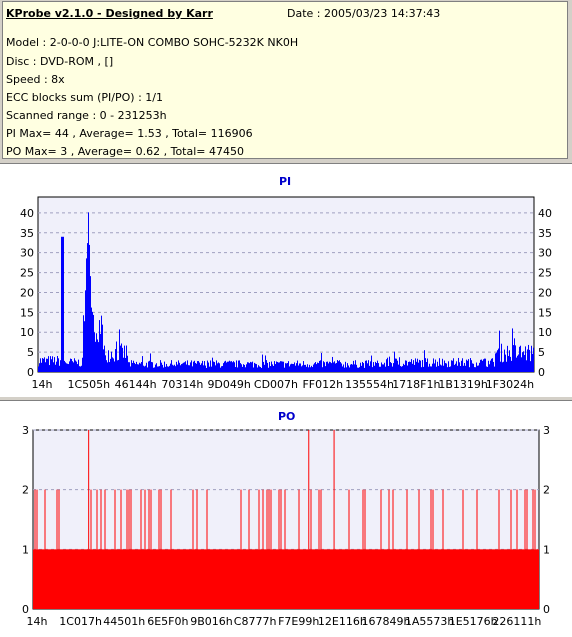 The image size is (572, 637). What do you see at coordinates (545, 253) in the screenshot?
I see `pi-ytick-right: 30` at bounding box center [545, 253].